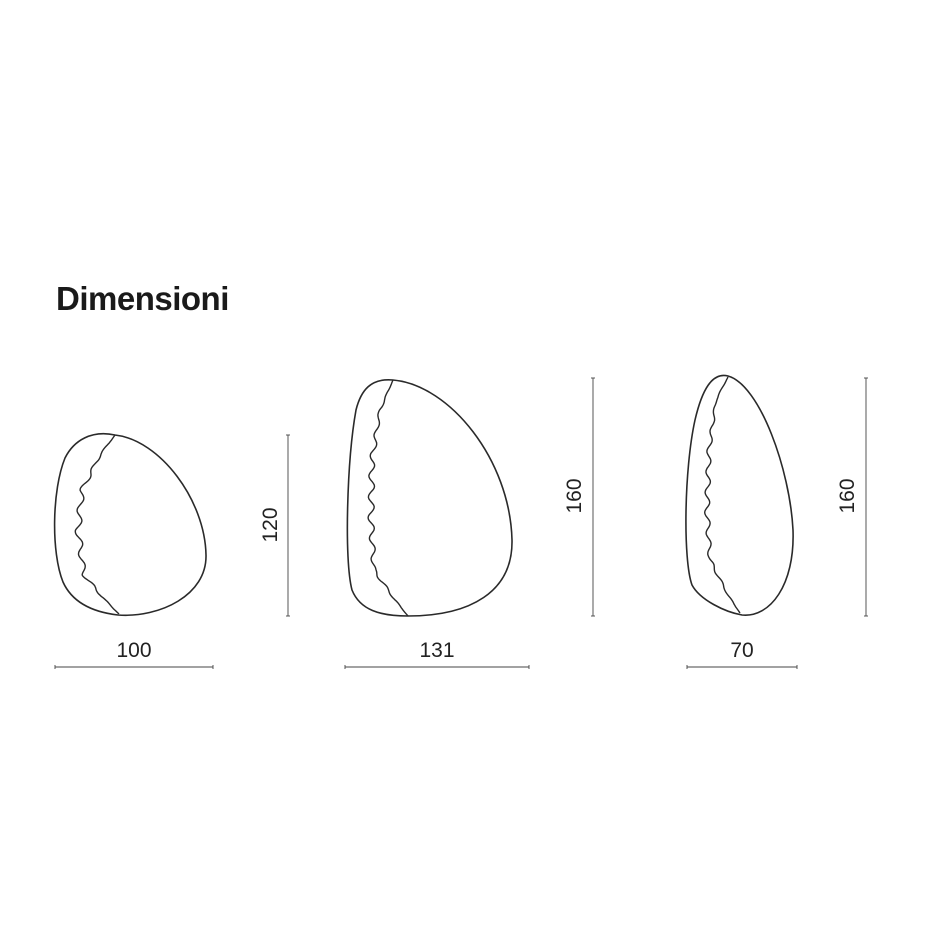 The width and height of the screenshot is (950, 950). What do you see at coordinates (270, 524) in the screenshot?
I see `height-label: 120` at bounding box center [270, 524].